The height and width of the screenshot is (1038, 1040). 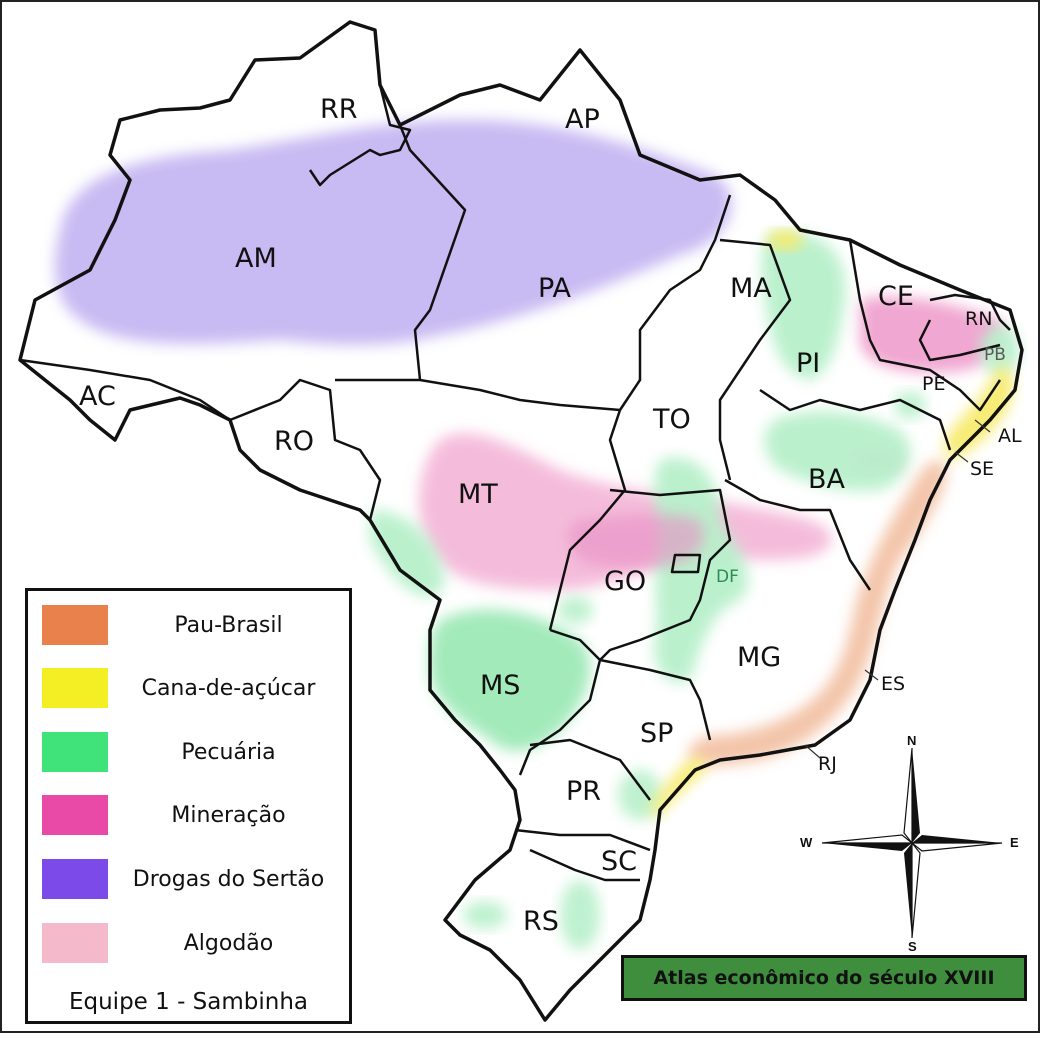 I want to click on legend-label: Mineração, so click(x=228, y=815).